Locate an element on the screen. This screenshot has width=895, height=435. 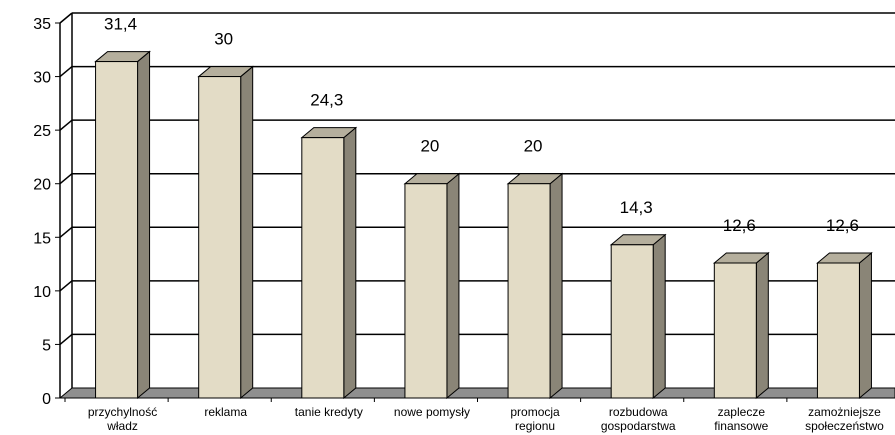
x-tick-label: rozbudowa gospodarstwa is located at coordinates (638, 419).